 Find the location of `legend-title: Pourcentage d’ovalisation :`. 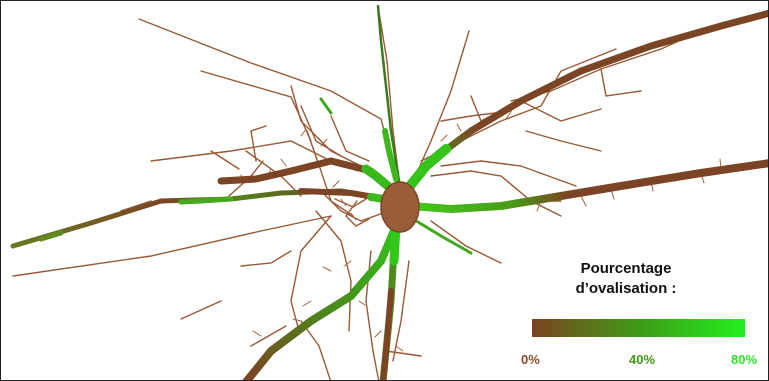

legend-title: Pourcentage d’ovalisation : is located at coordinates (626, 279).